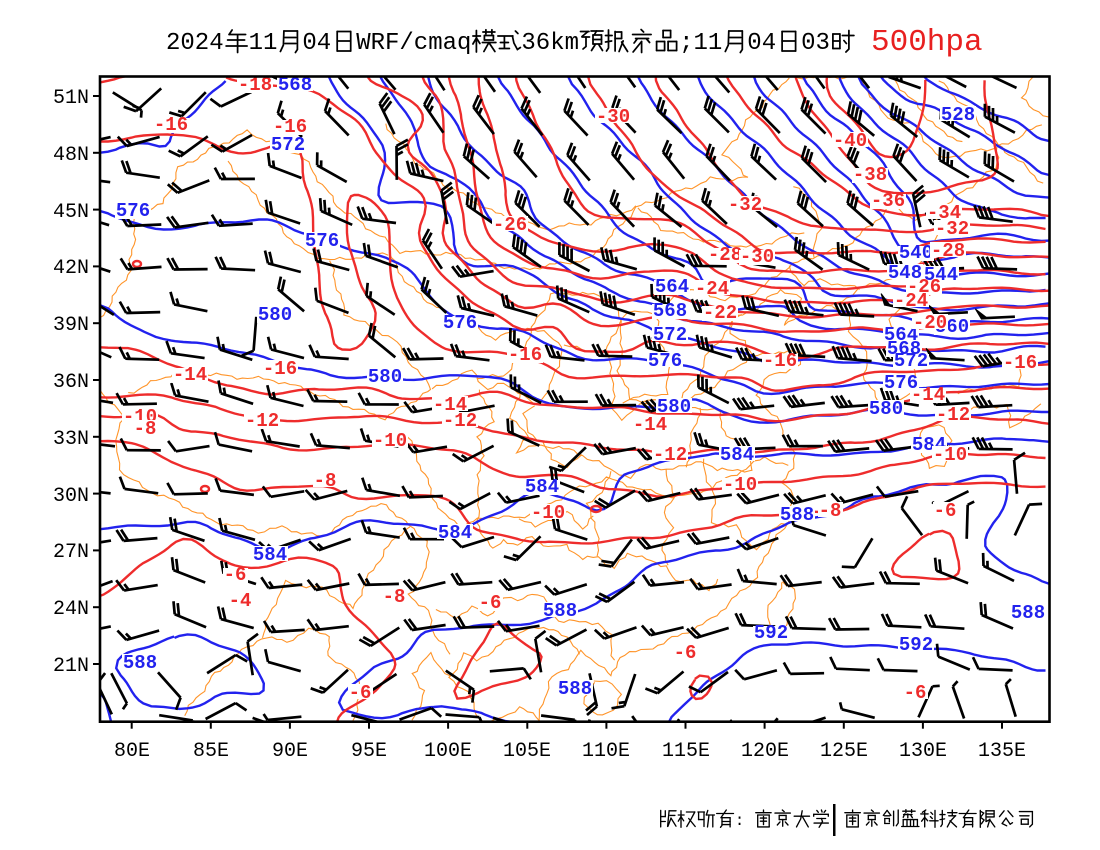 This screenshot has width=1100, height=850. Describe the element at coordinates (211, 751) in the screenshot. I see `svg-text: 85E` at that location.